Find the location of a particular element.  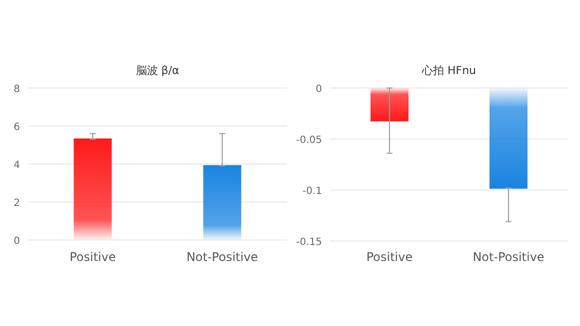

y-tick-label: 2 is located at coordinates (17, 203).